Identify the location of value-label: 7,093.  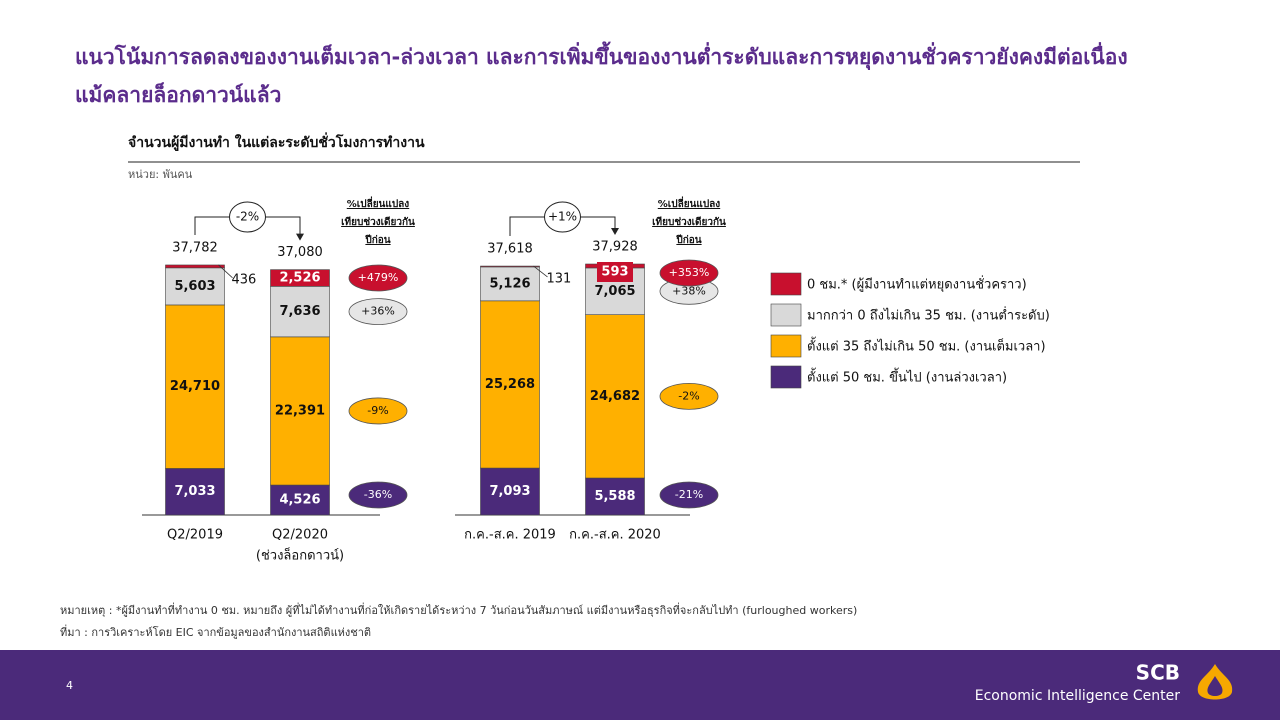
(509, 491).